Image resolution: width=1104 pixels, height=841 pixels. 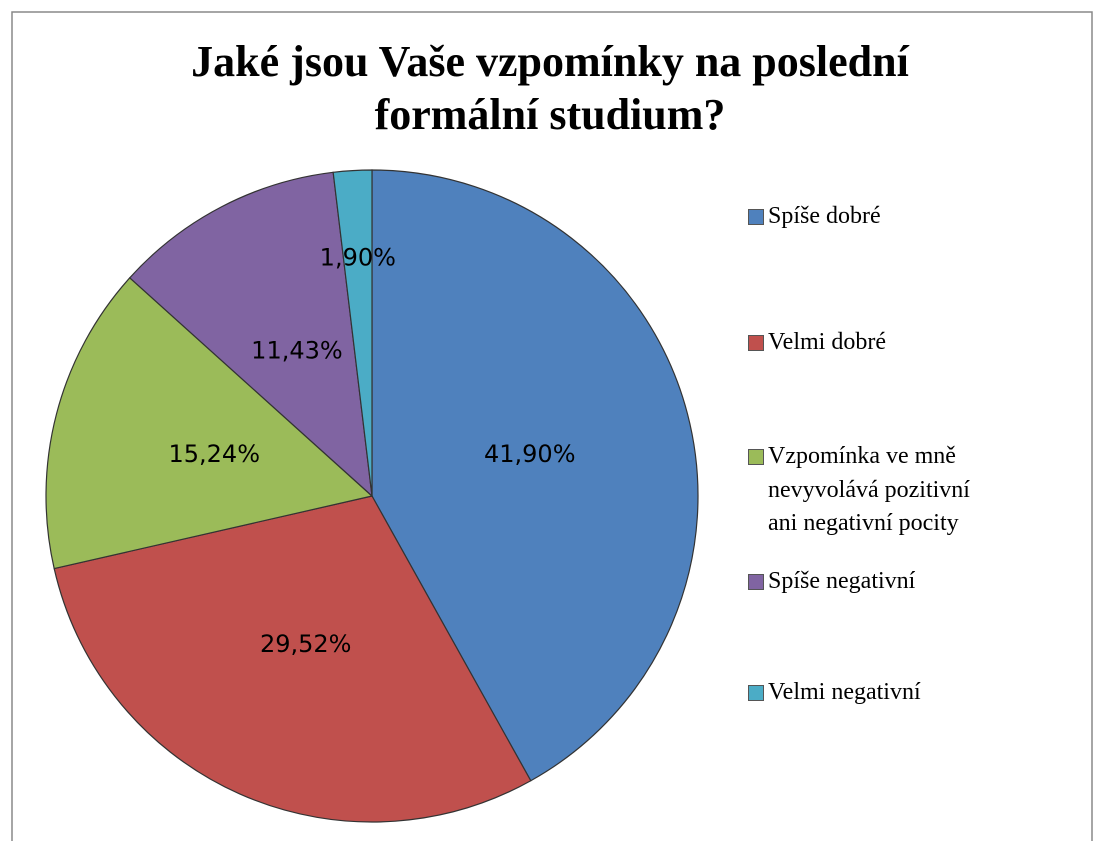 What do you see at coordinates (827, 342) in the screenshot?
I see `legend-label: Velmi dobré` at bounding box center [827, 342].